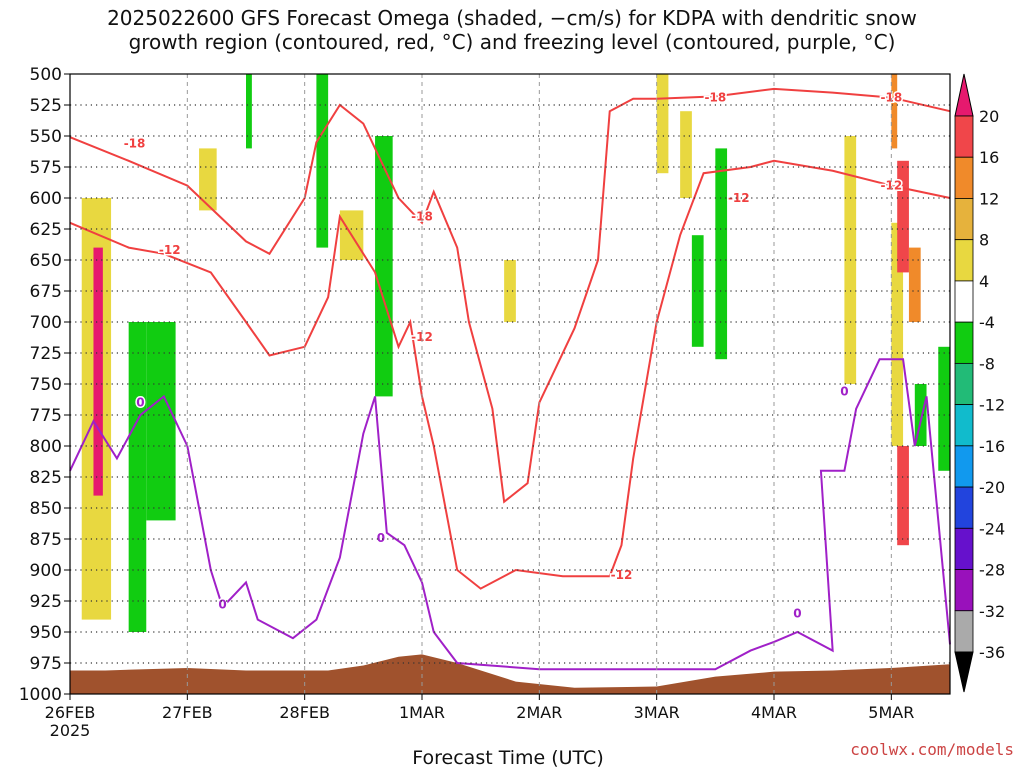  I want to click on y-tick-label-17: 925, so click(46, 602).